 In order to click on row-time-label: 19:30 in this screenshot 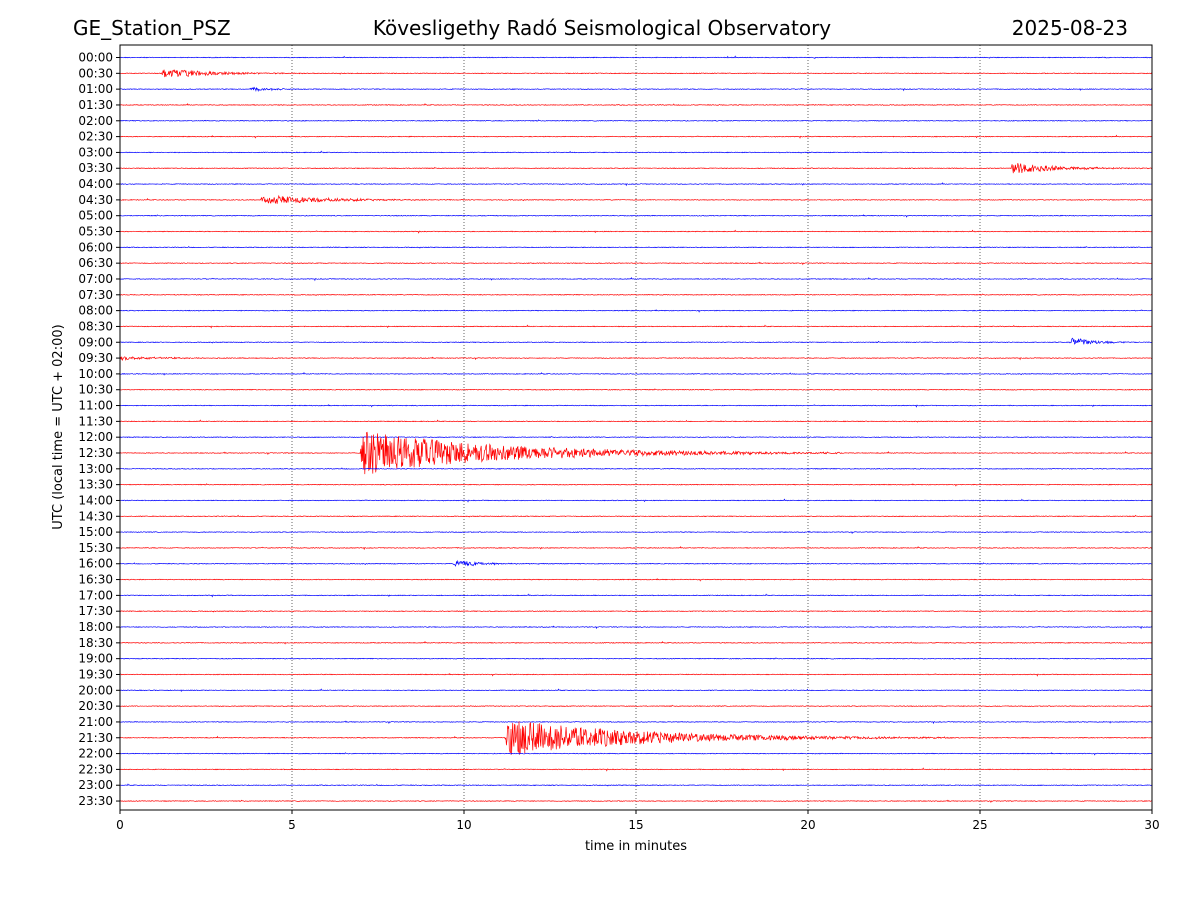, I will do `click(95, 674)`.